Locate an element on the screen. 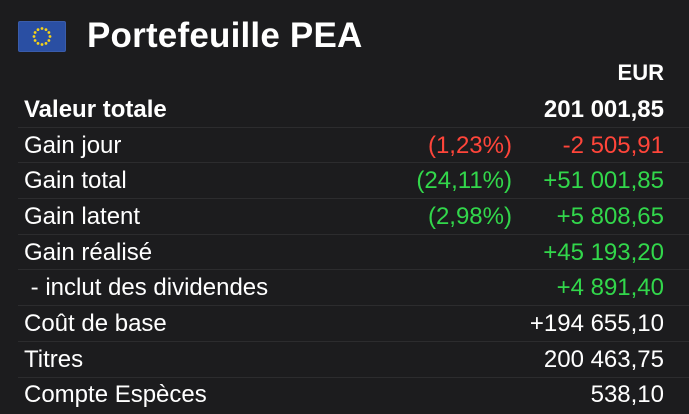  row-value: +5 808,65 is located at coordinates (610, 216).